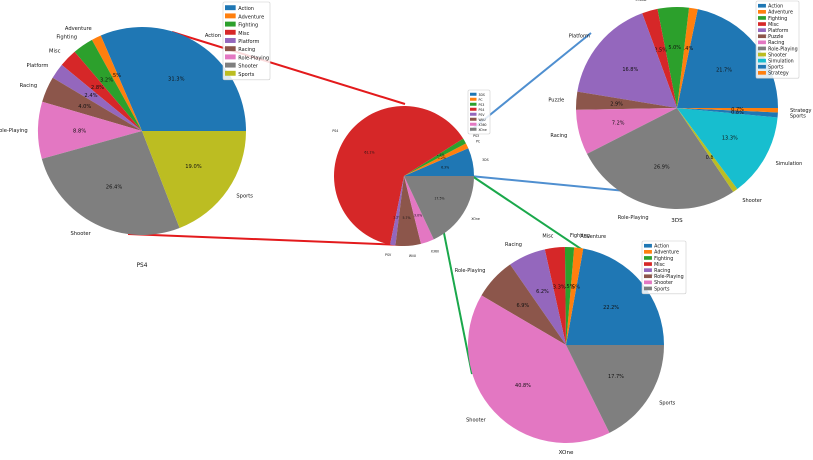 The image size is (813, 460). Describe the element at coordinates (388, 255) in the screenshot. I see `slice-category-label: PSV` at that location.